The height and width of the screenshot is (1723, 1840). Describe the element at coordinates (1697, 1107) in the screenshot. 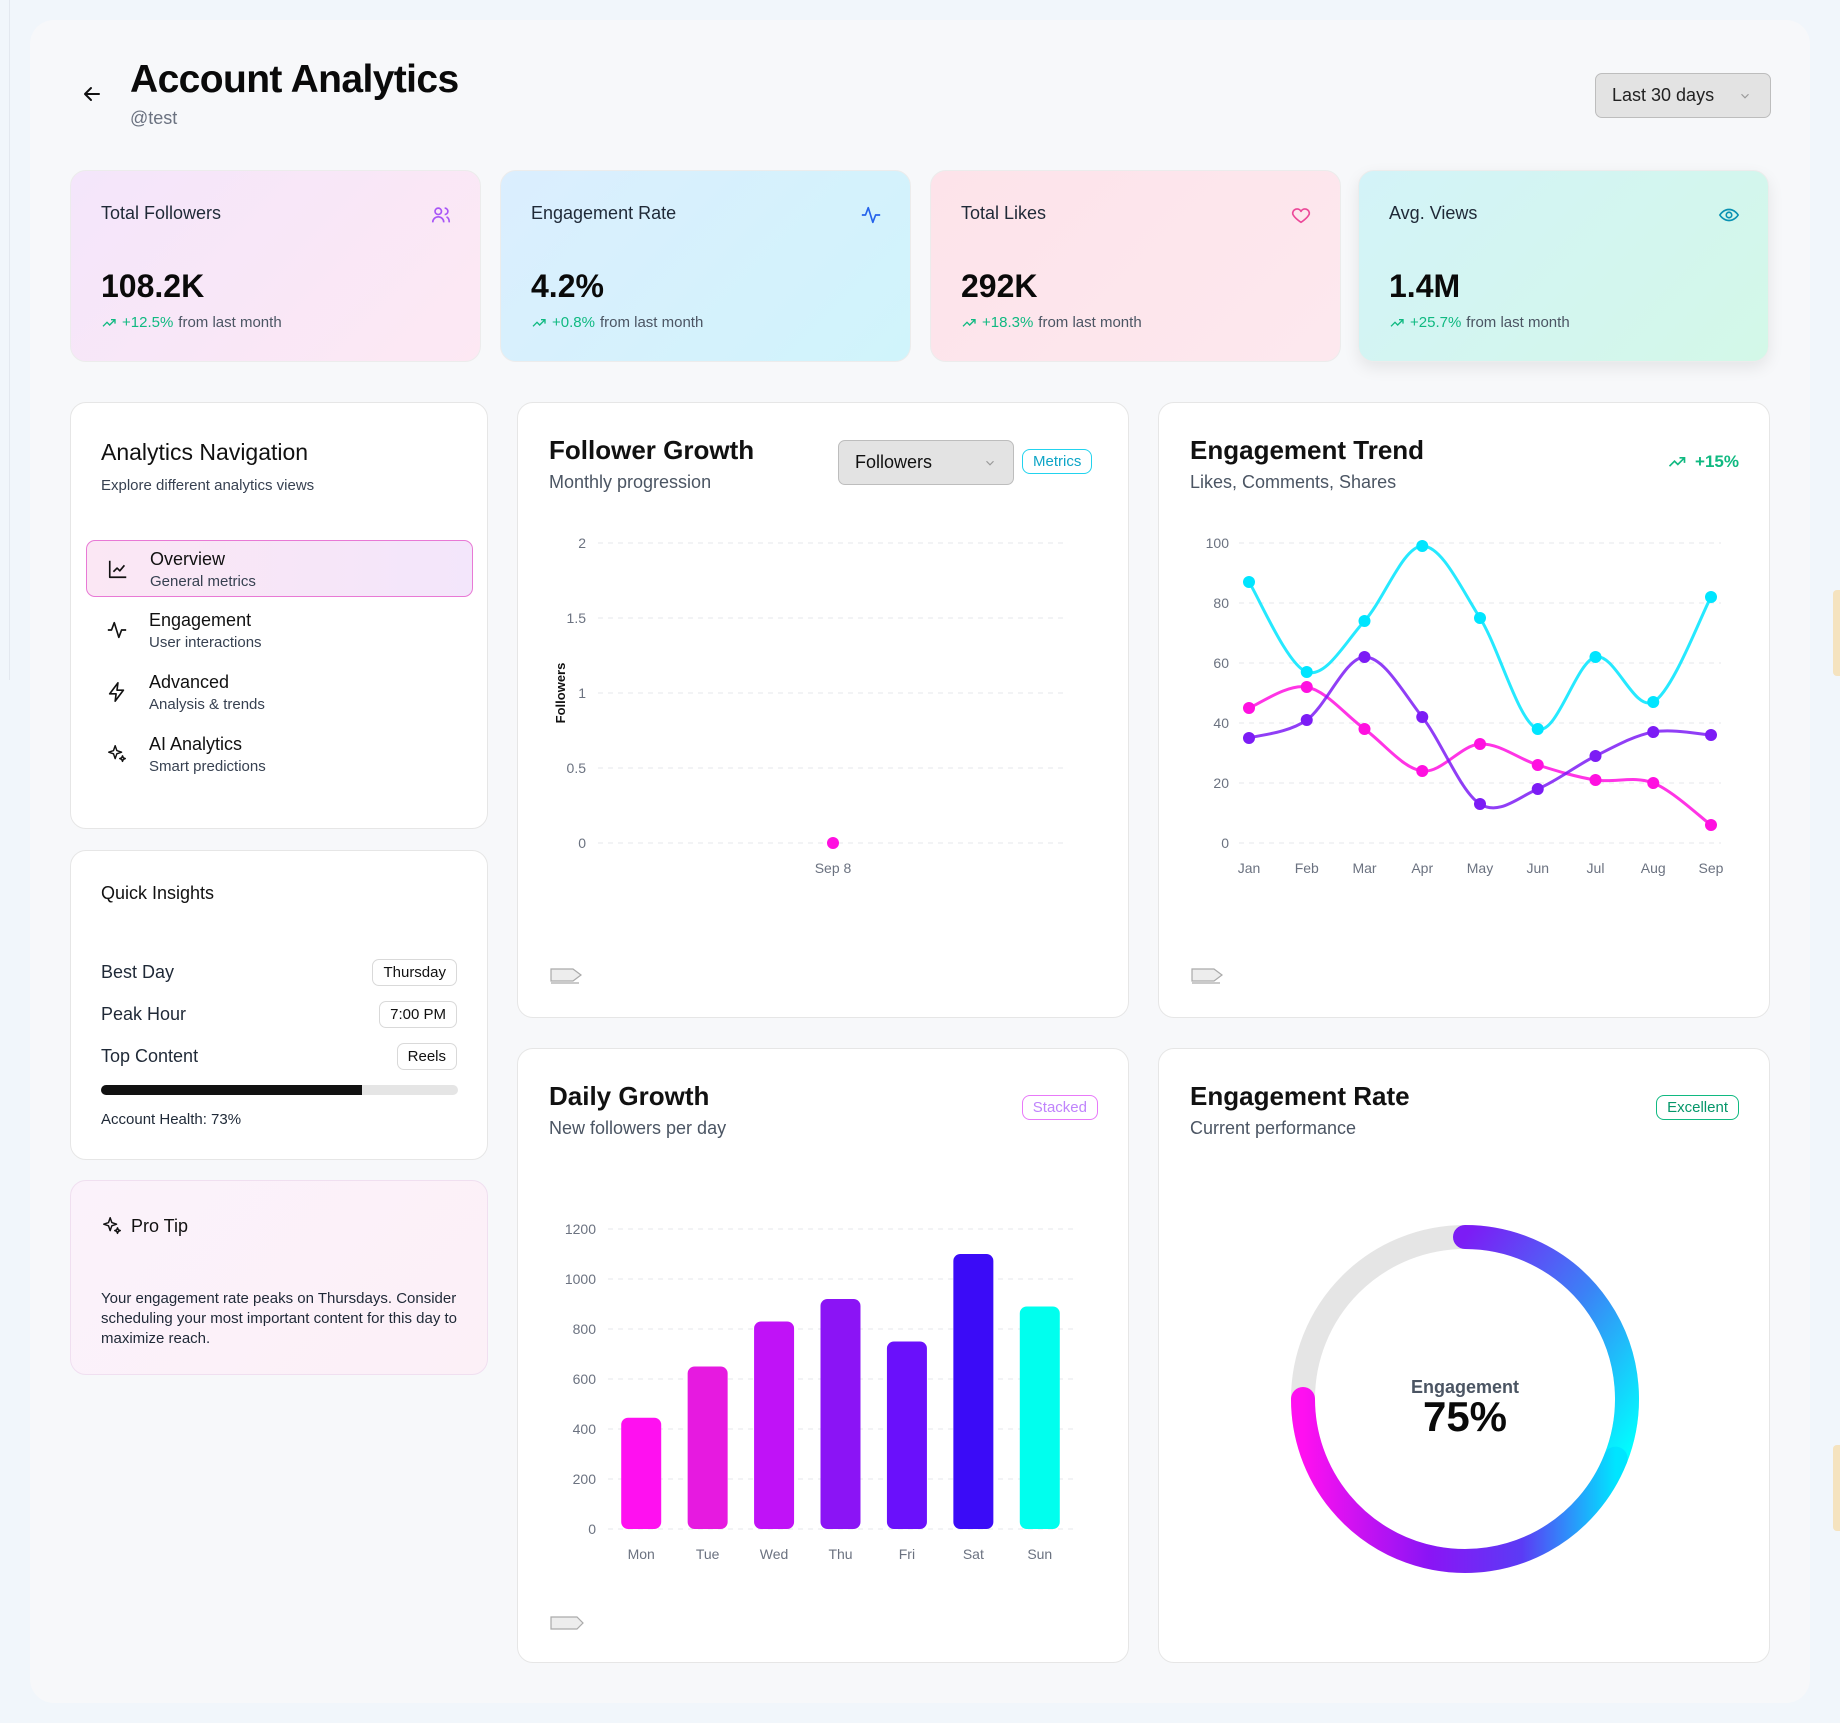

I see `excellent-badge: Excellent` at that location.